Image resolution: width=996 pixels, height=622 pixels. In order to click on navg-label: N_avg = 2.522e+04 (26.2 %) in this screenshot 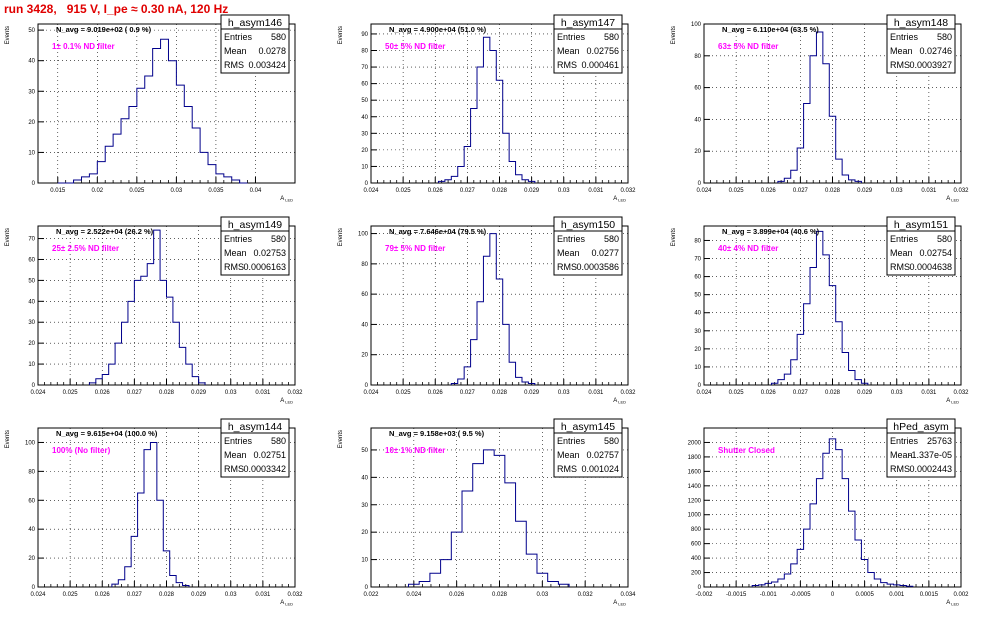, I will do `click(105, 231)`.